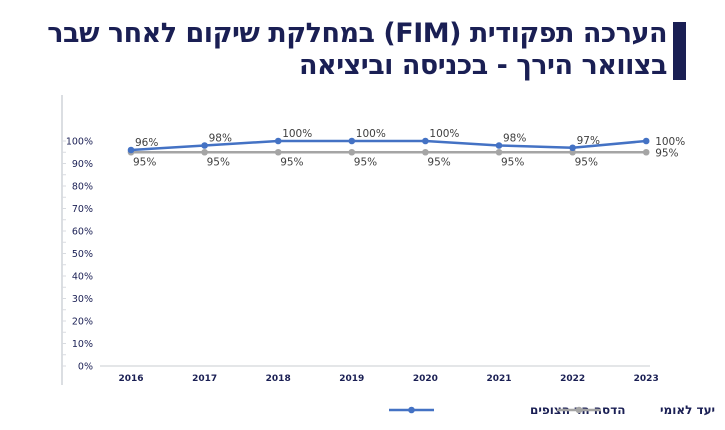 Image resolution: width=725 pixels, height=430 pixels. Describe the element at coordinates (278, 379) in the screenshot. I see `x-tick-label: 2018` at that location.